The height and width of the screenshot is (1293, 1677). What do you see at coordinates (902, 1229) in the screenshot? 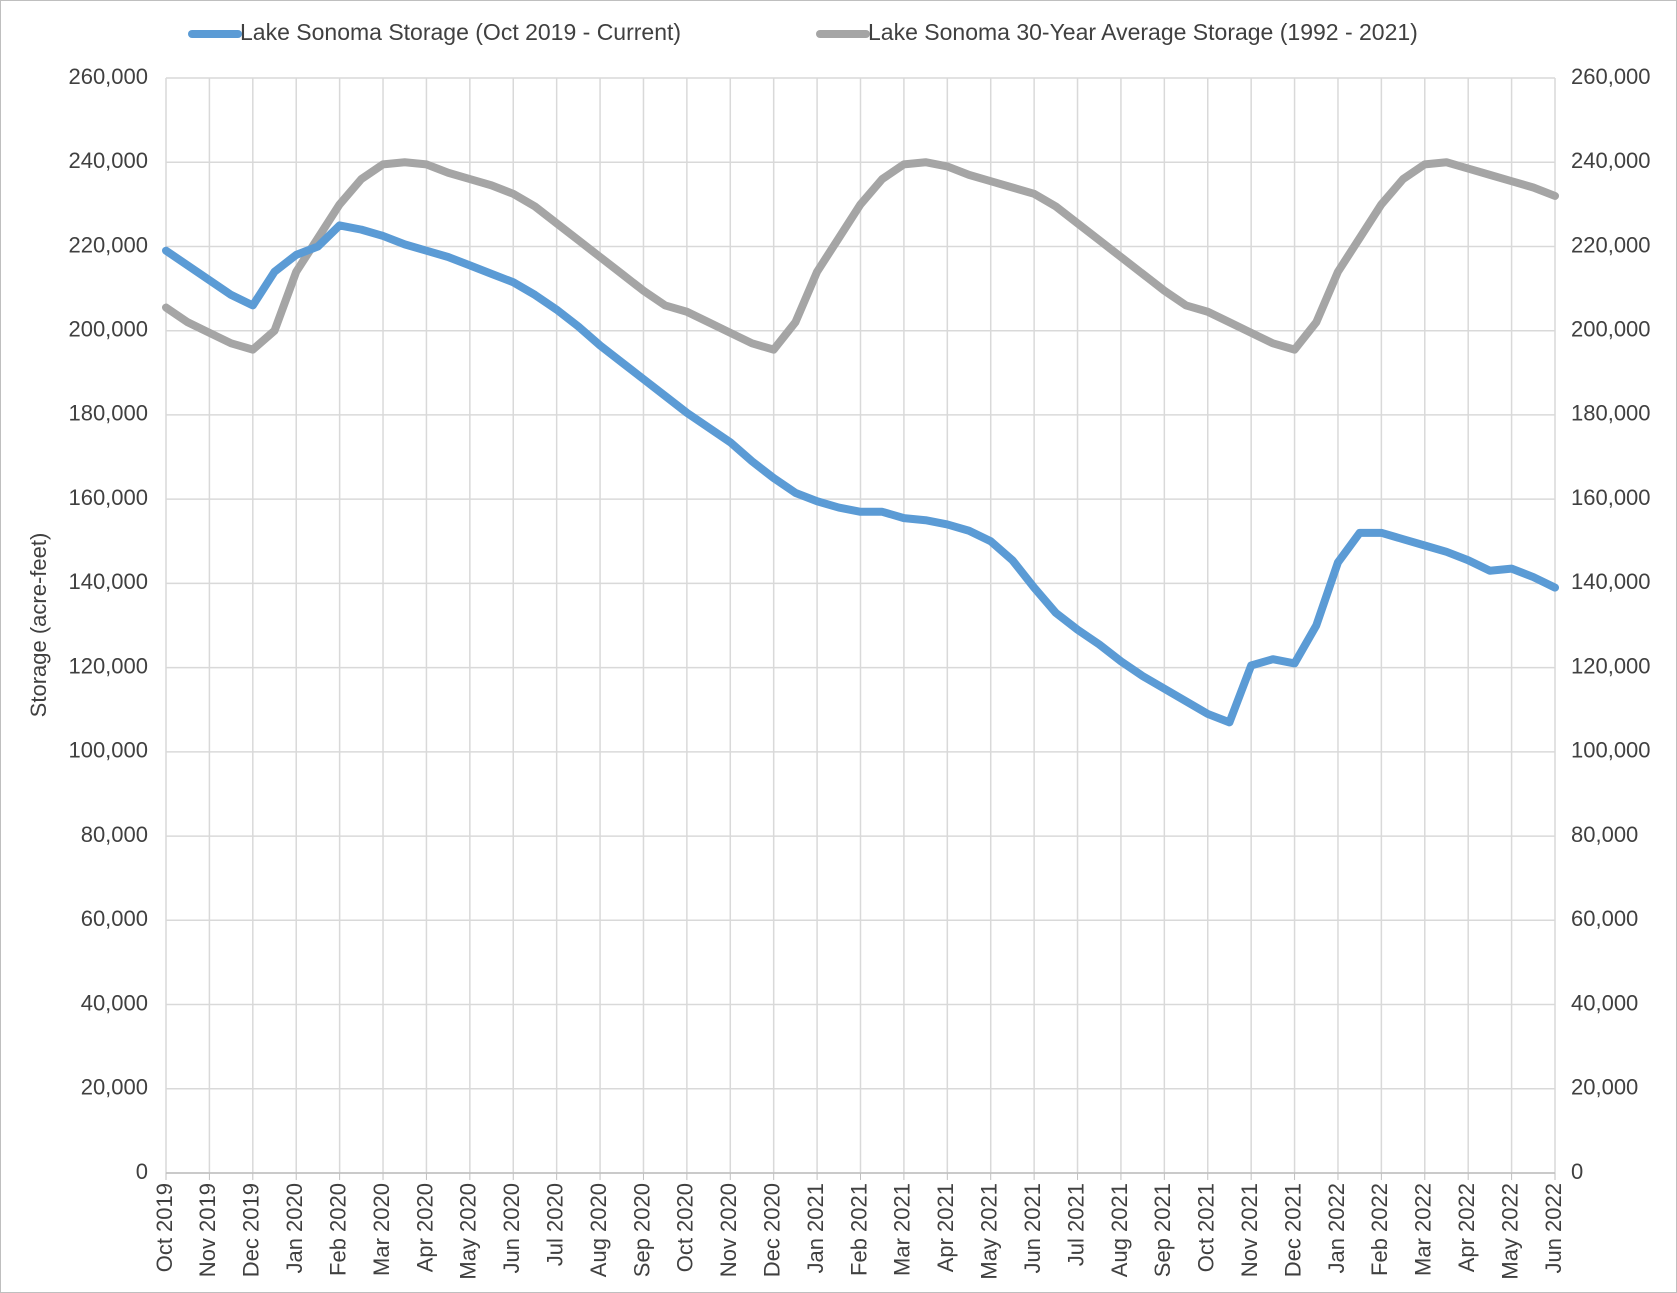
I see `x-tick-label: Mar 2021` at bounding box center [902, 1229].